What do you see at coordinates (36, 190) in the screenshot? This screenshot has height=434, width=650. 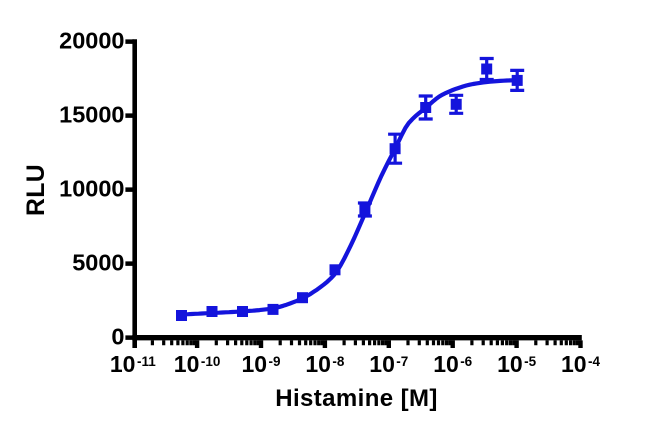 I see `svg-text: RLU` at bounding box center [36, 190].